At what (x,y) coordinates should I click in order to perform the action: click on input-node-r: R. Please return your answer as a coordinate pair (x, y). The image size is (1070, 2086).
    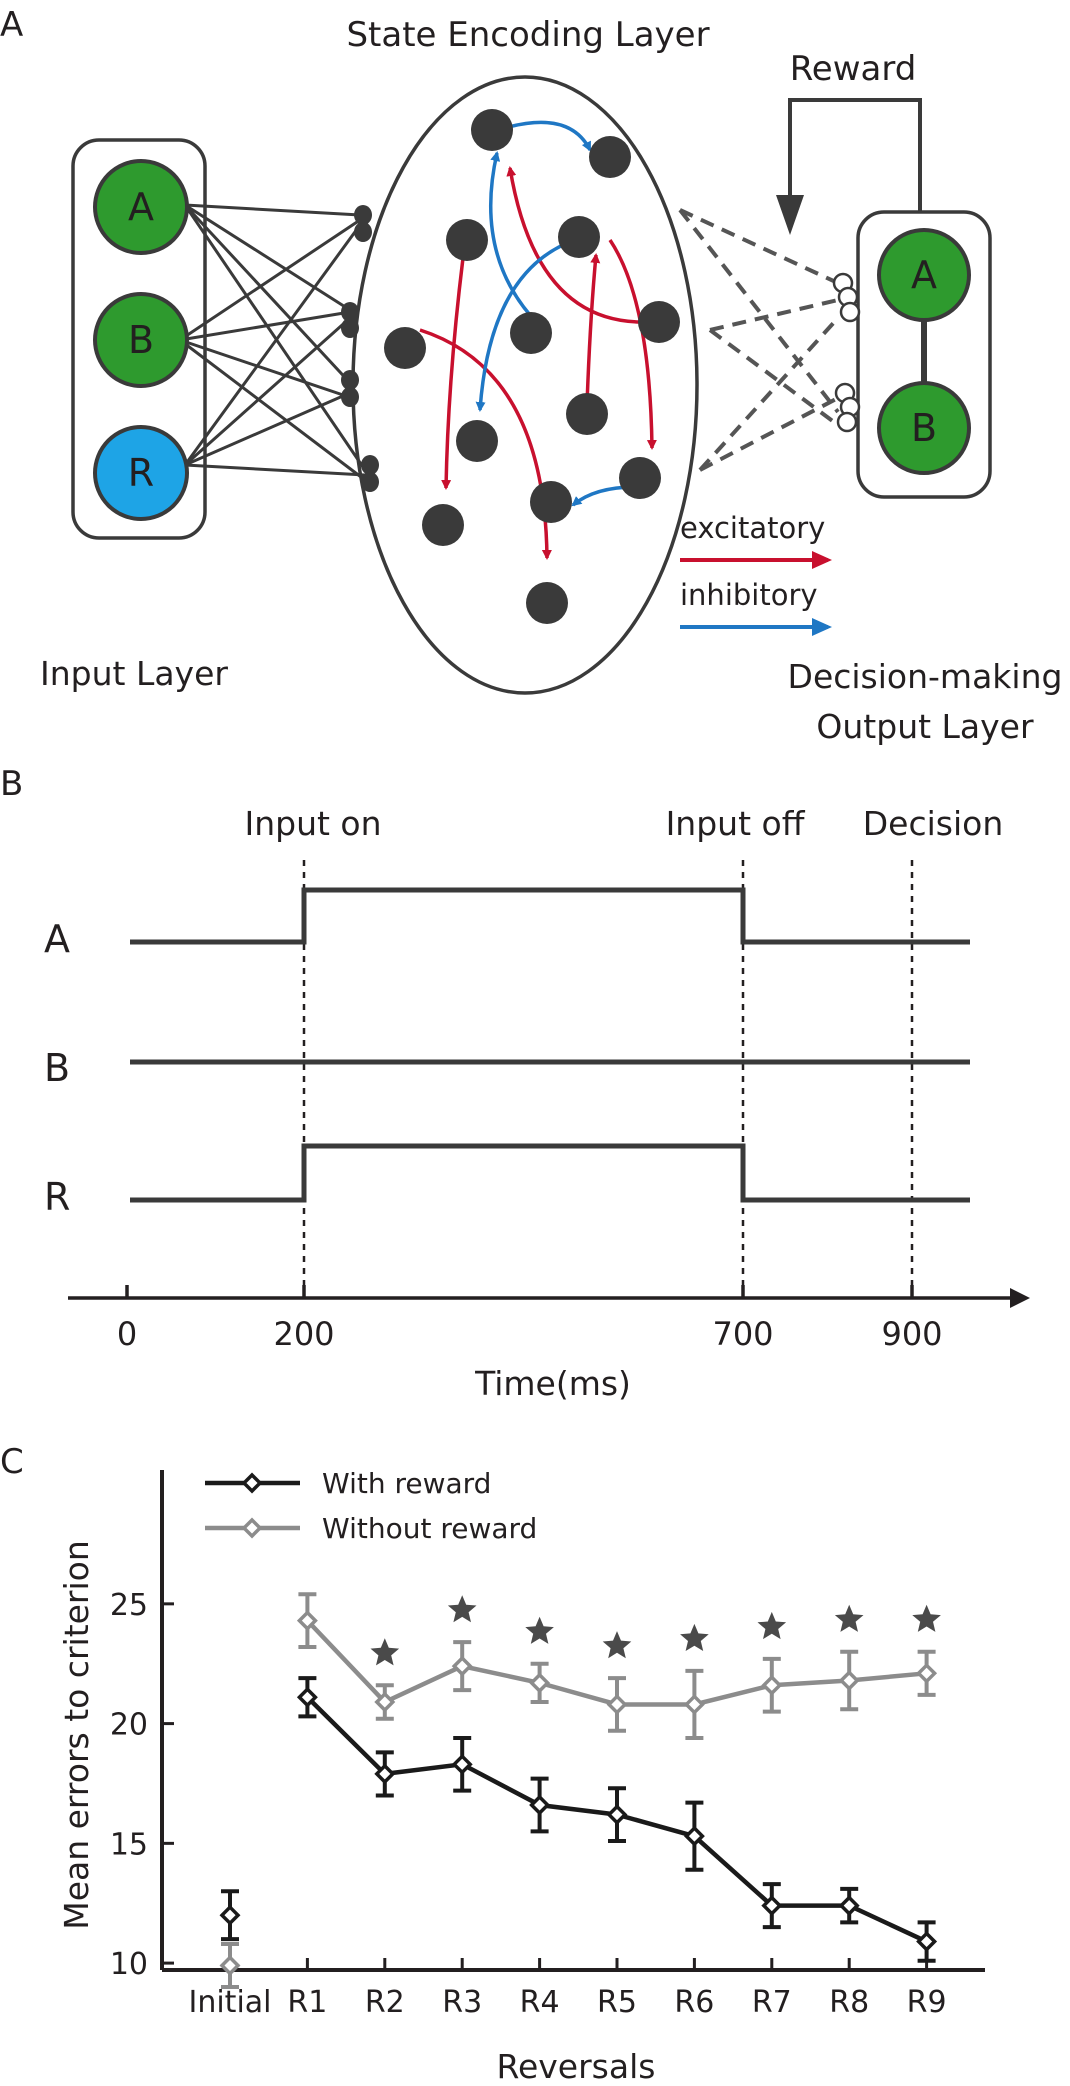
    Looking at the image, I should click on (141, 473).